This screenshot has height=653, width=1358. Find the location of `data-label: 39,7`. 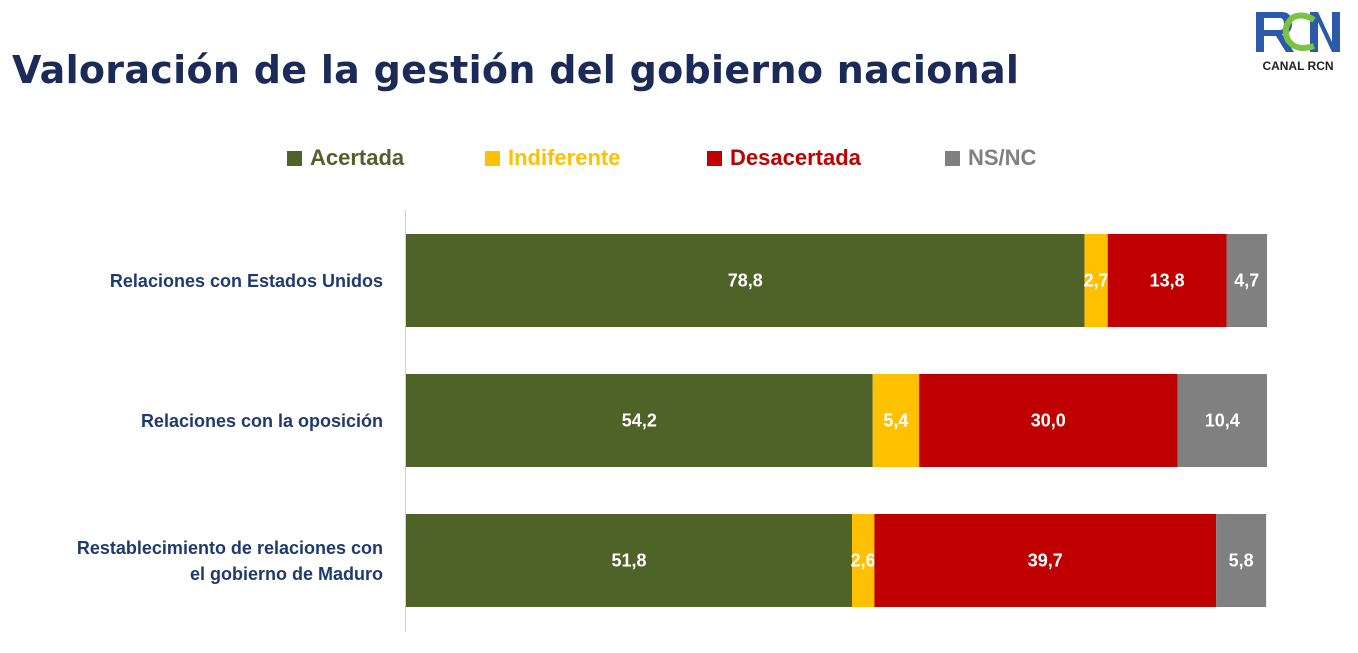

data-label: 39,7 is located at coordinates (1045, 561).